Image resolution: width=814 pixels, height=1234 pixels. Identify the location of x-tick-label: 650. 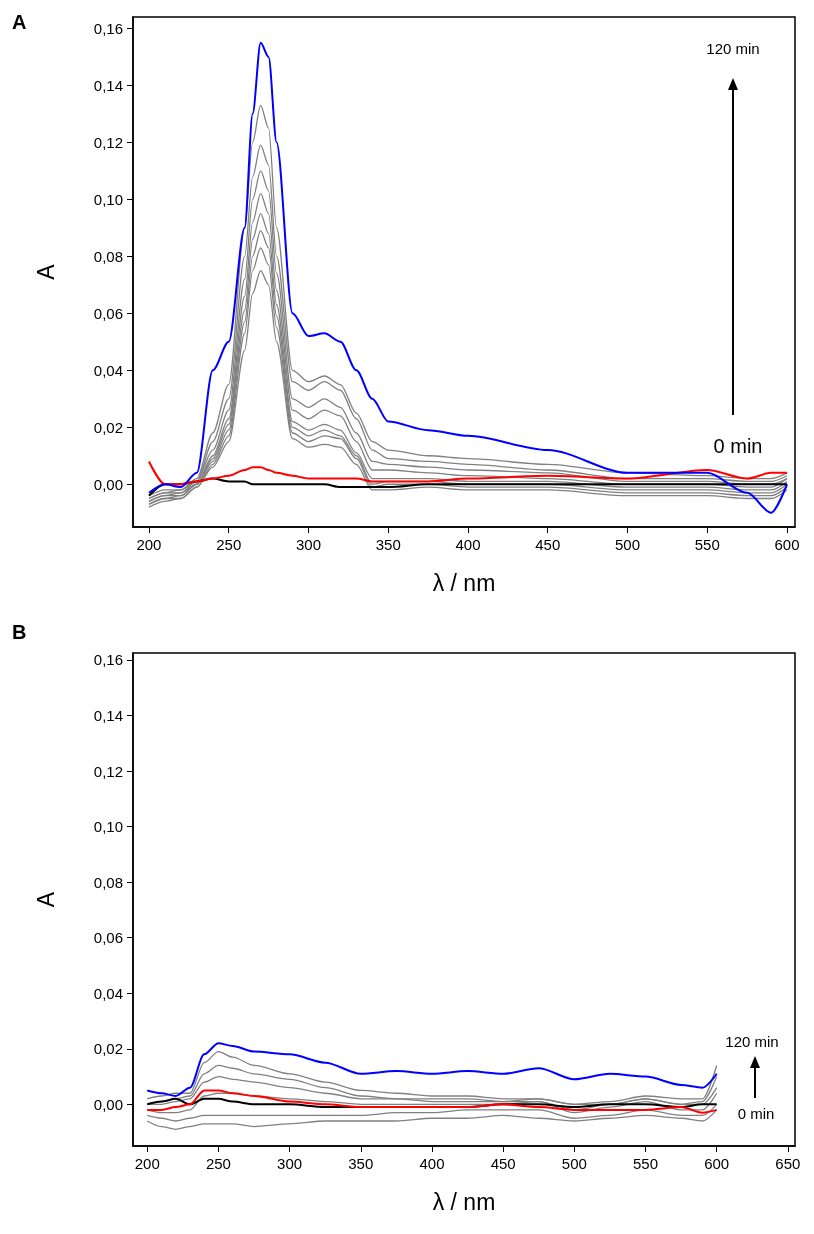
(788, 1163).